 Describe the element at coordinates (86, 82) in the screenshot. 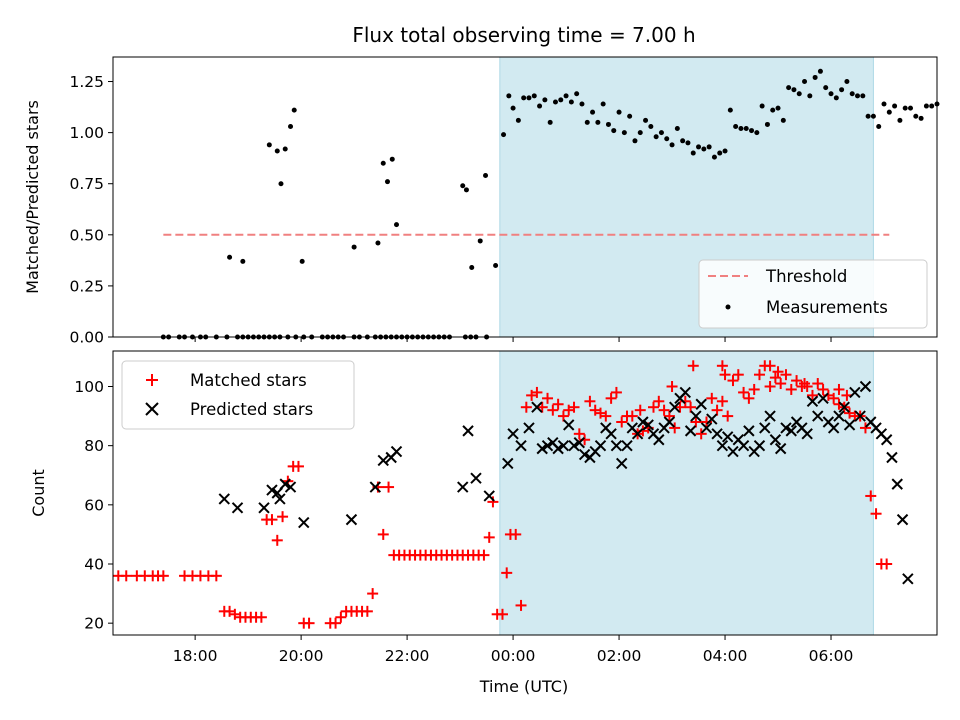

I see `top-y-tick-label: 1.25` at that location.